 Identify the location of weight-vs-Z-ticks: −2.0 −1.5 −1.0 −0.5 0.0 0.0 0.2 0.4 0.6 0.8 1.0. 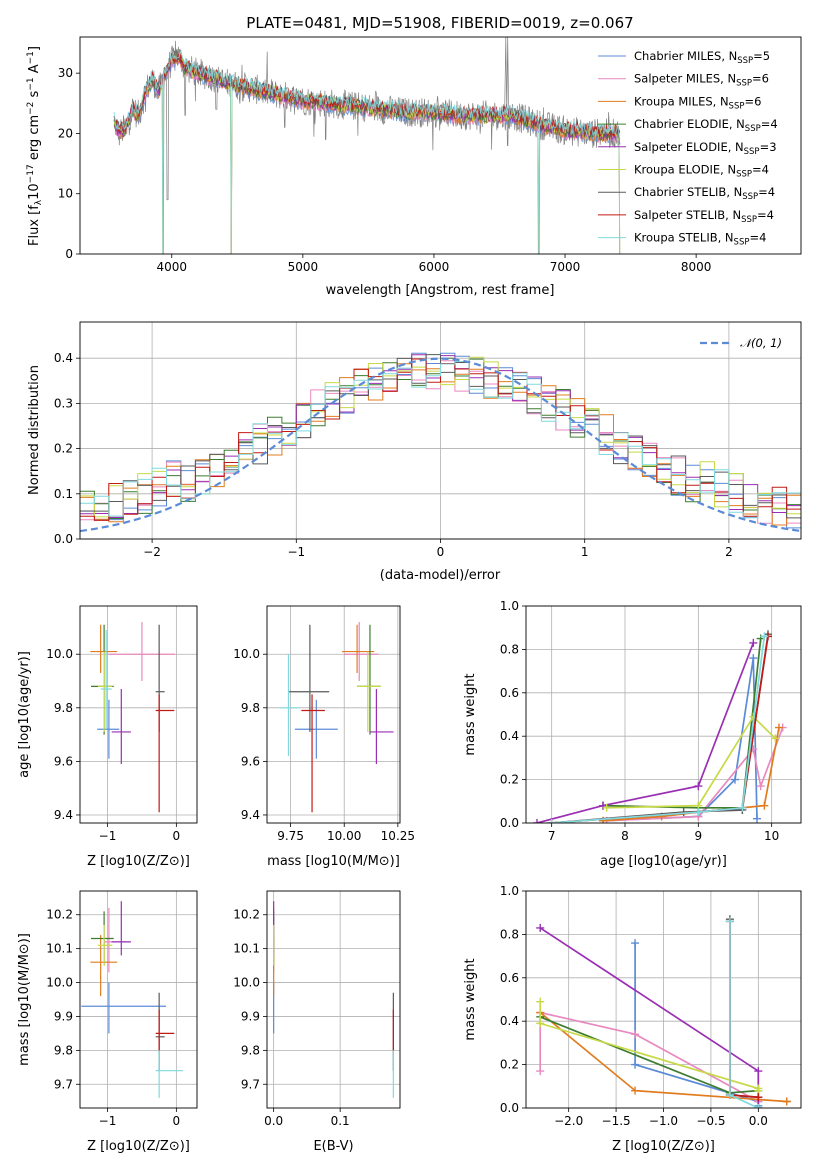
(650, 1006).